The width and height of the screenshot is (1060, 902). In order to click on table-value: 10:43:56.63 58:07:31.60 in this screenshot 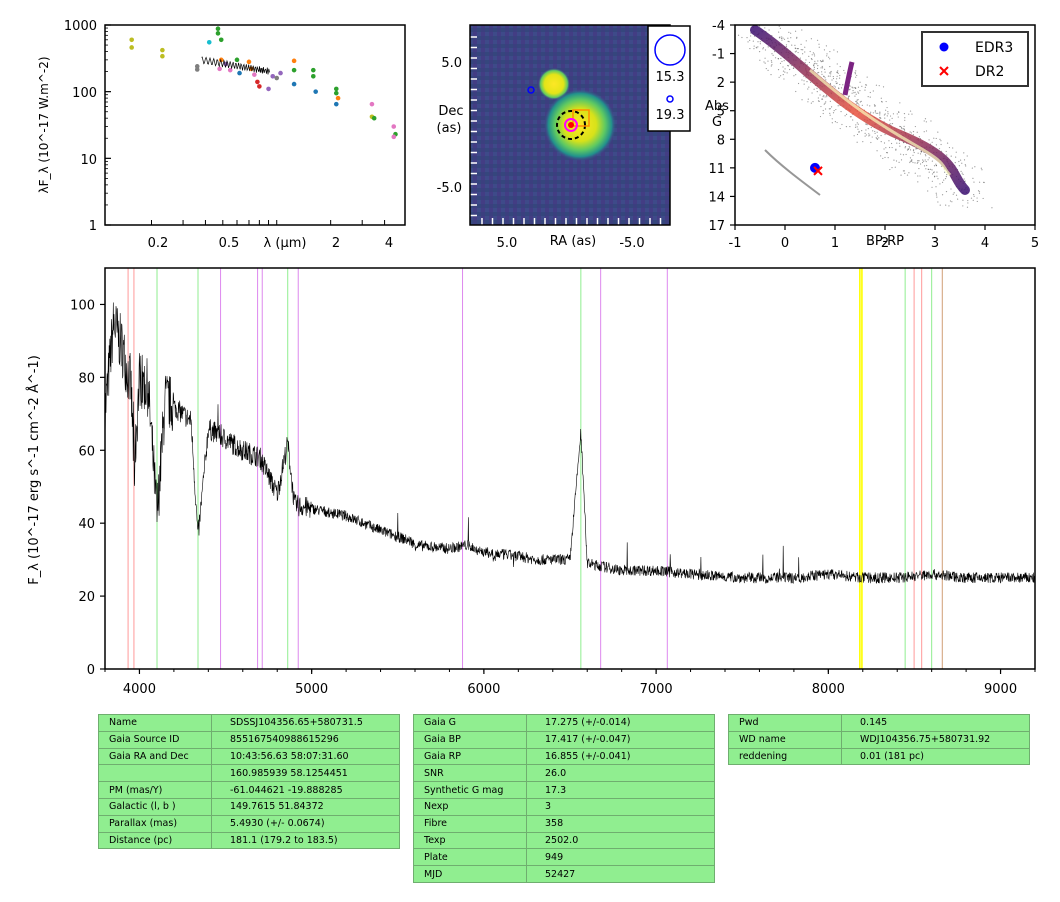, I will do `click(305, 756)`.